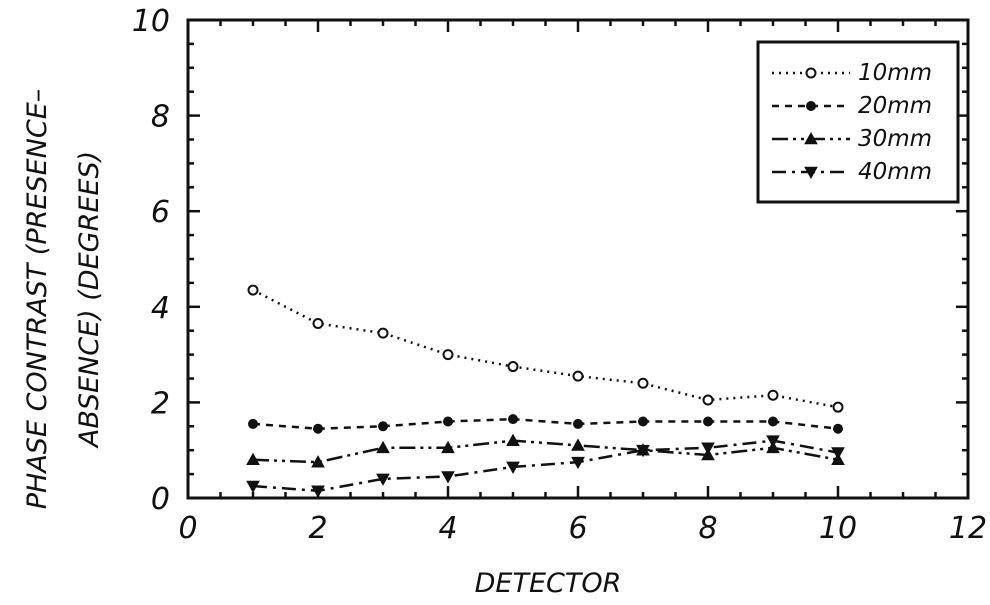 This screenshot has width=990, height=605. I want to click on series-line-30mm, so click(545, 451).